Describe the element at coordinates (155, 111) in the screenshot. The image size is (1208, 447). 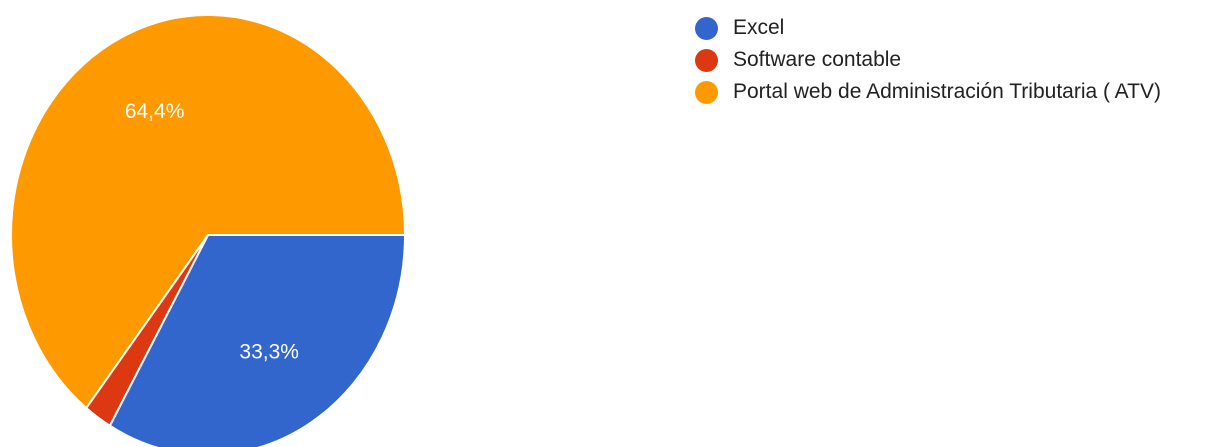
I see `slice-label: 64,4%` at that location.